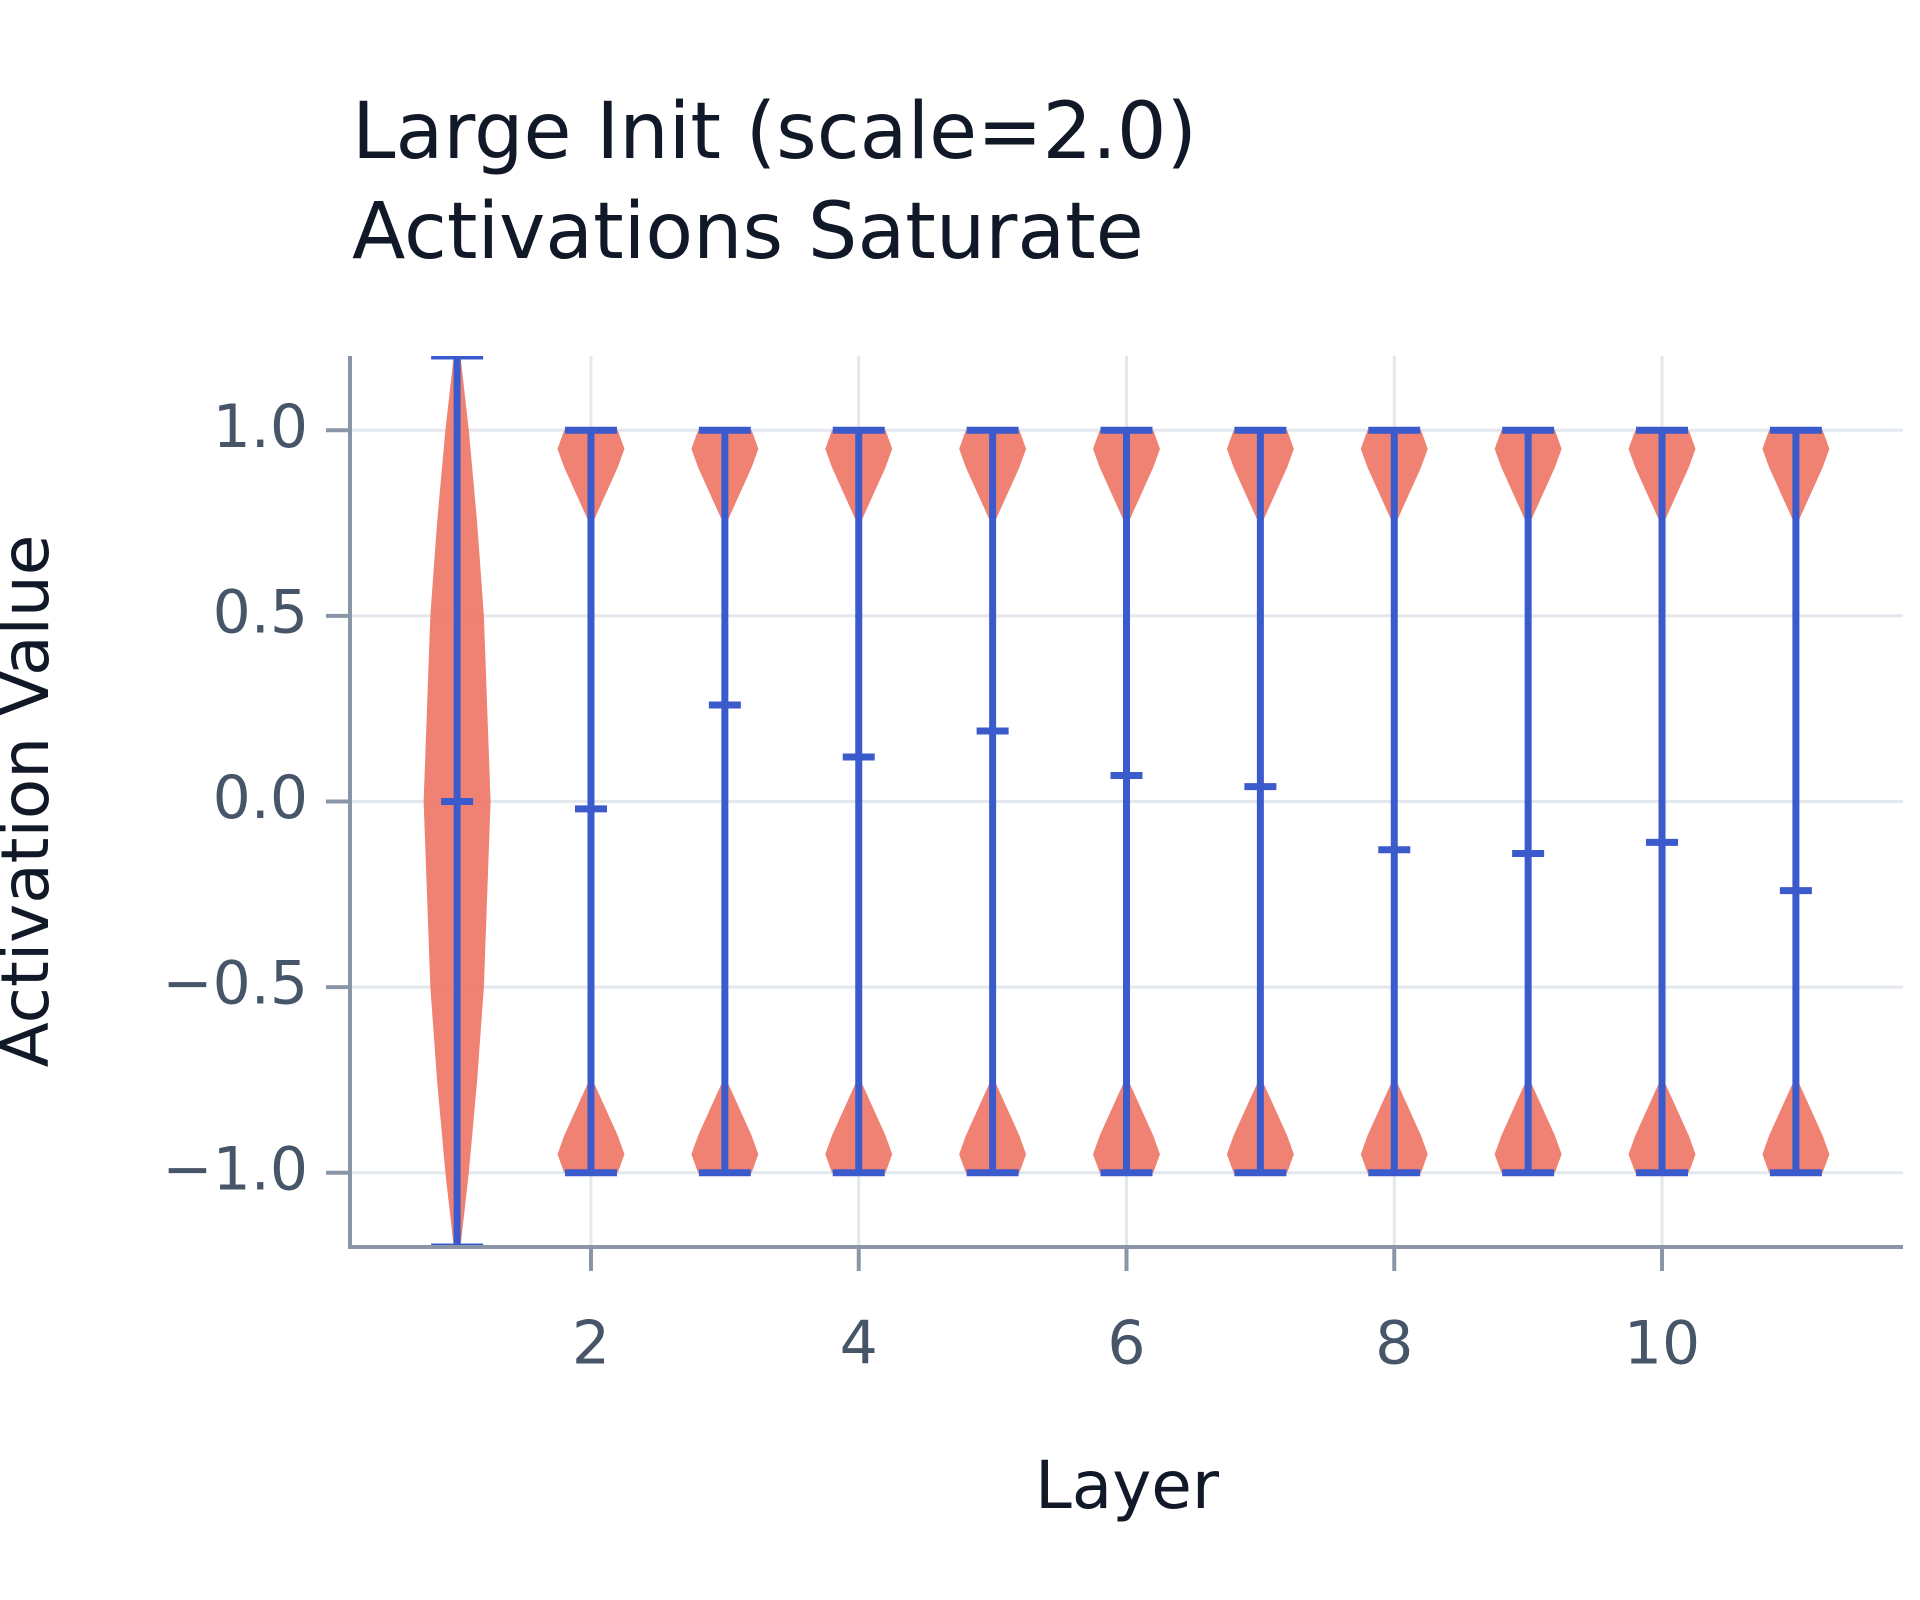  Describe the element at coordinates (1662, 1344) in the screenshot. I see `x-tick-label: 10` at that location.